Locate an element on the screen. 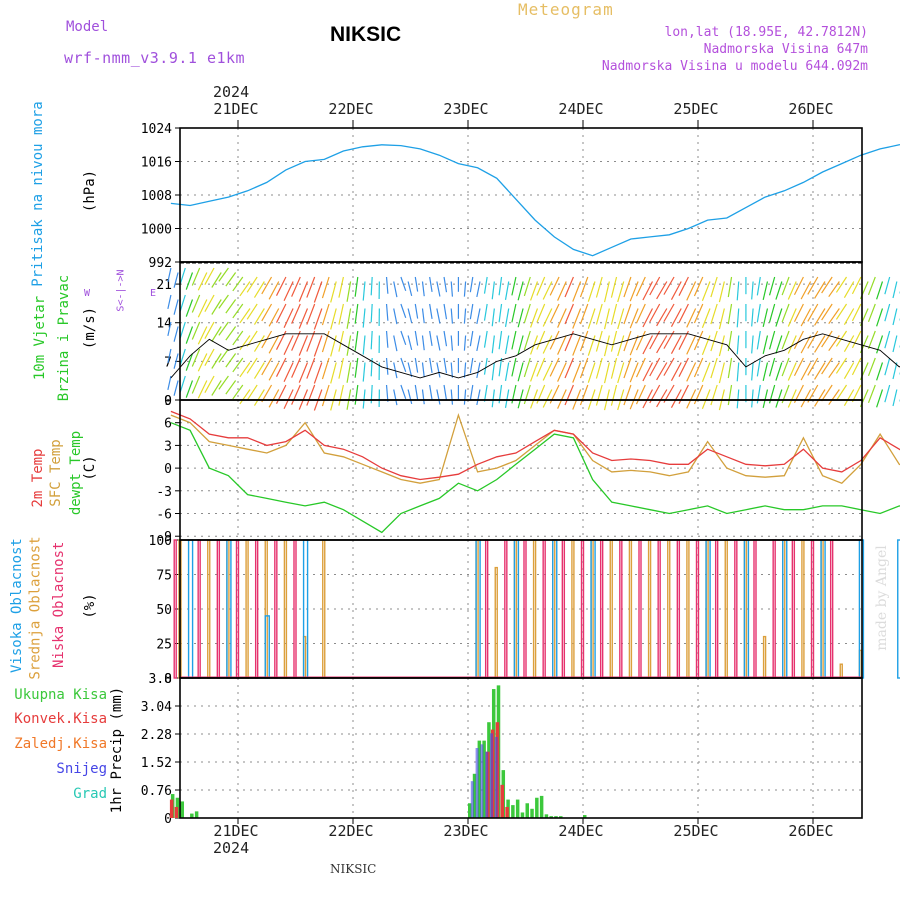 The image size is (900, 900). legend-total-rain: Ukupna Kisa is located at coordinates (60, 695).